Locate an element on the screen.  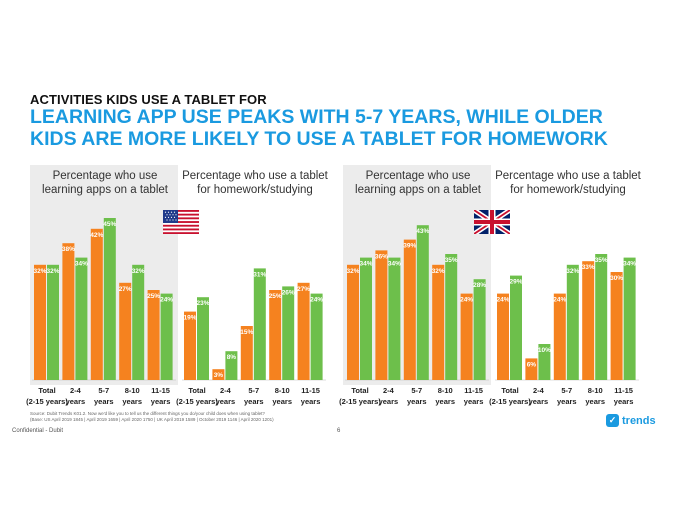
data-label: 28% is located at coordinates (479, 285).